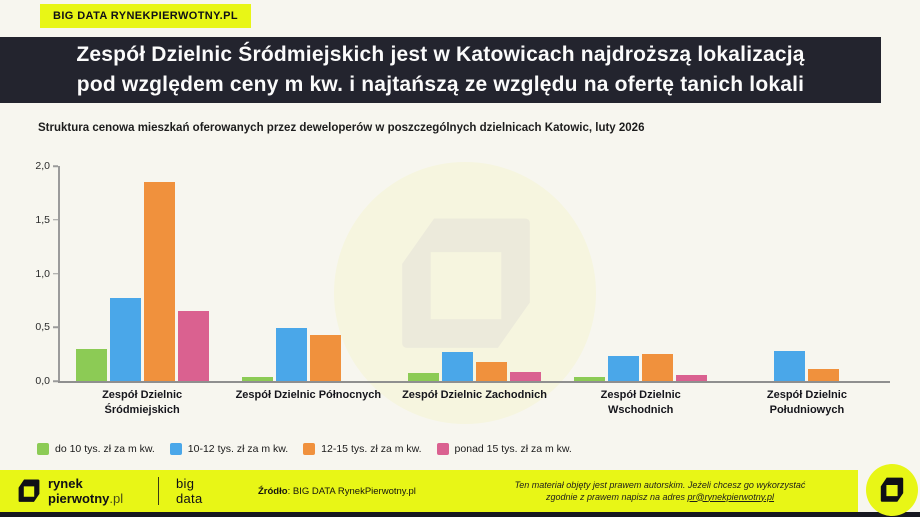  Describe the element at coordinates (42, 273) in the screenshot. I see `y-tick-label: 1,0` at that location.